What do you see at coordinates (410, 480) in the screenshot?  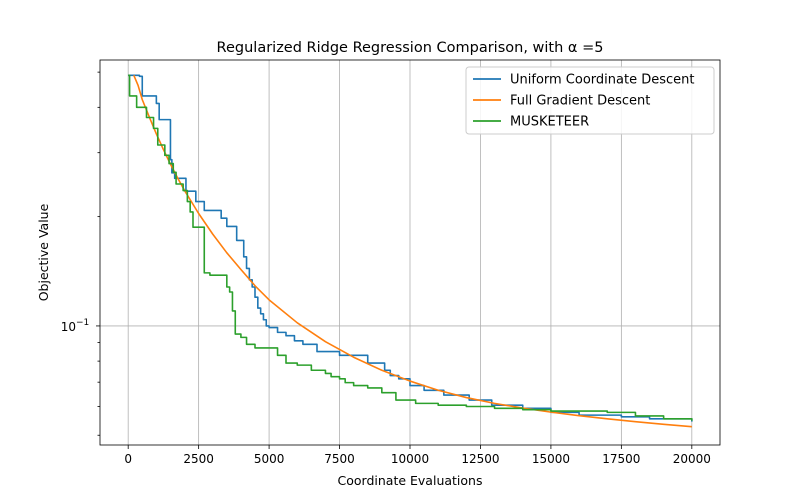 I see `x-axis-label: Coordinate Evaluations` at bounding box center [410, 480].